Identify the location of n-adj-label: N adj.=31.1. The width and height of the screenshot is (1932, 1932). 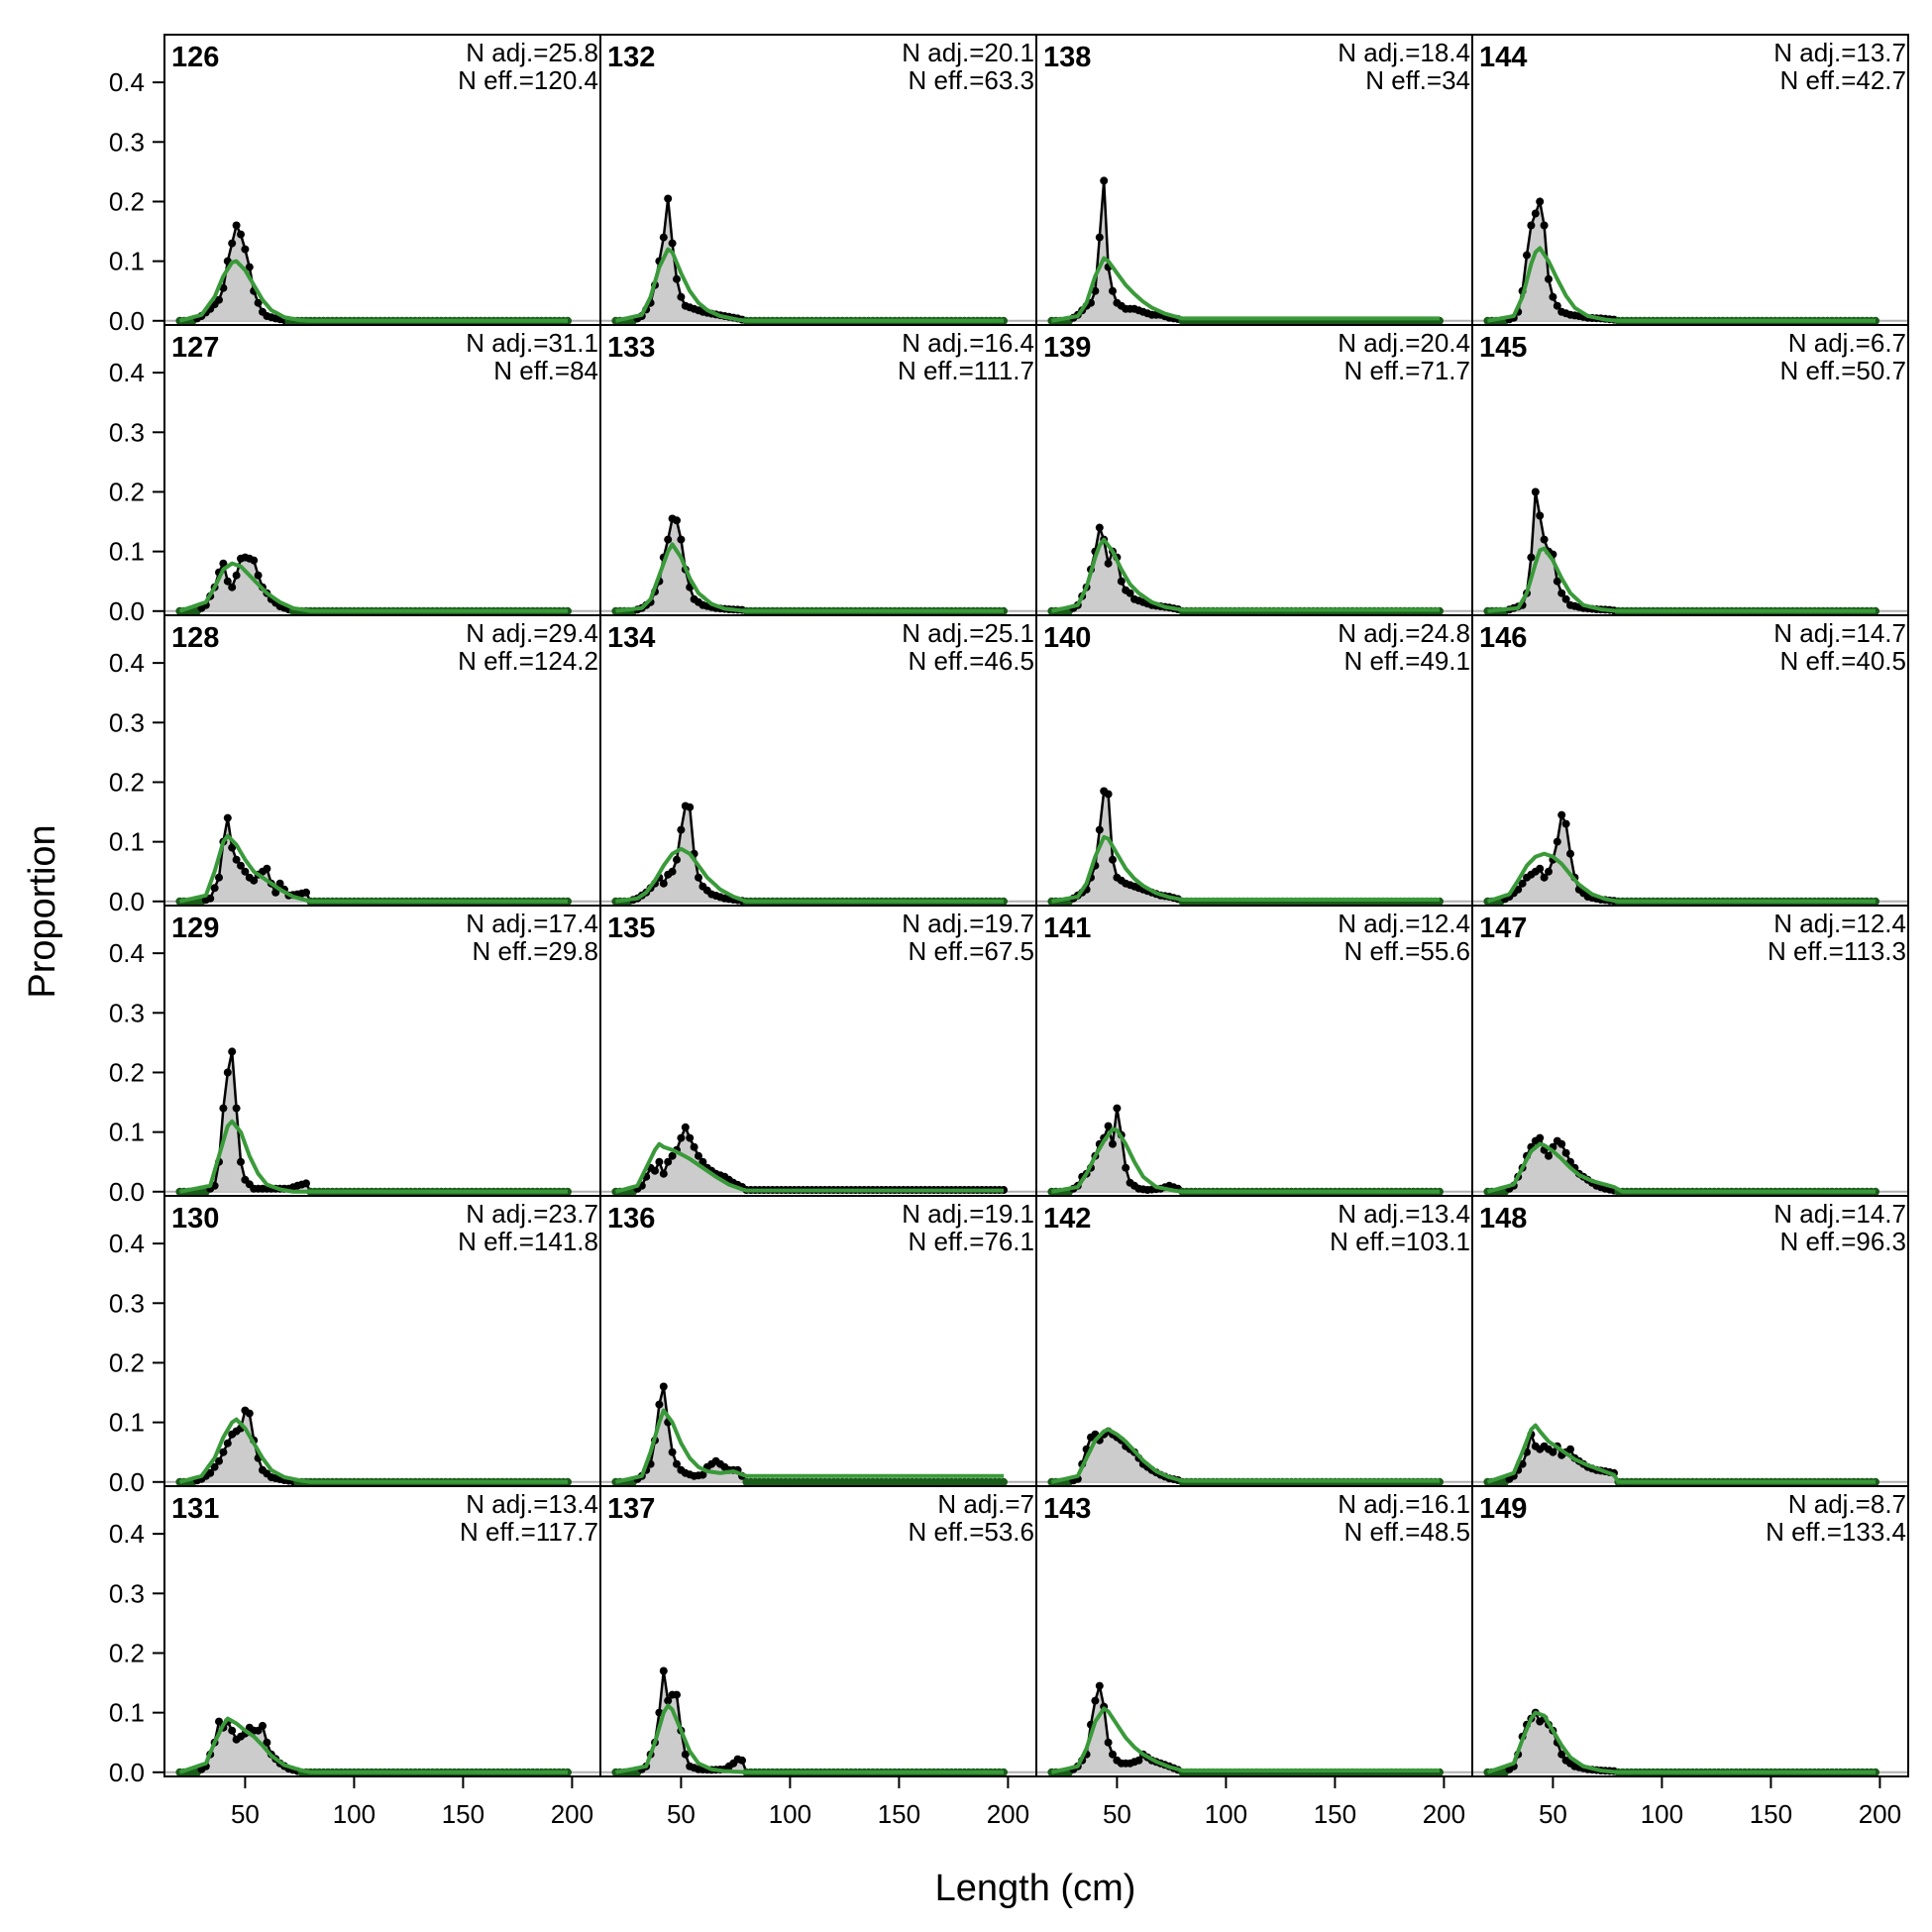
(532, 343).